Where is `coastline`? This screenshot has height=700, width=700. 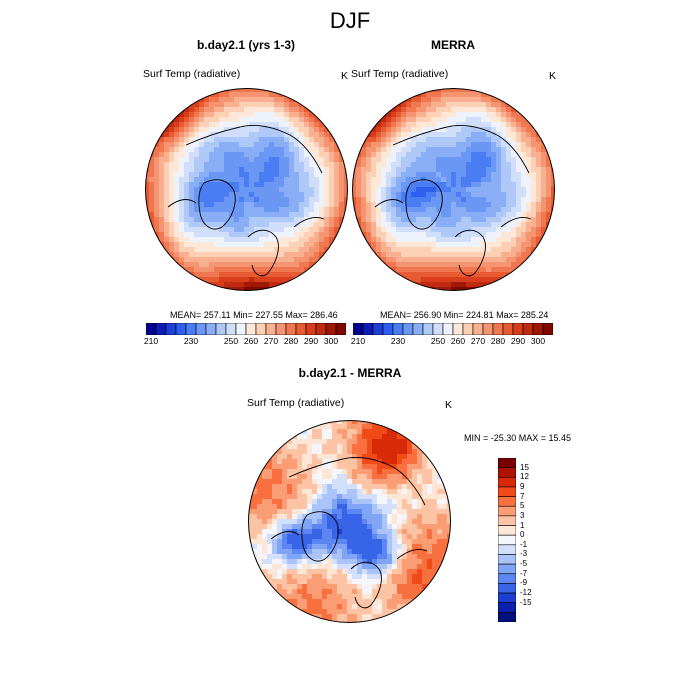
coastline is located at coordinates (461, 149).